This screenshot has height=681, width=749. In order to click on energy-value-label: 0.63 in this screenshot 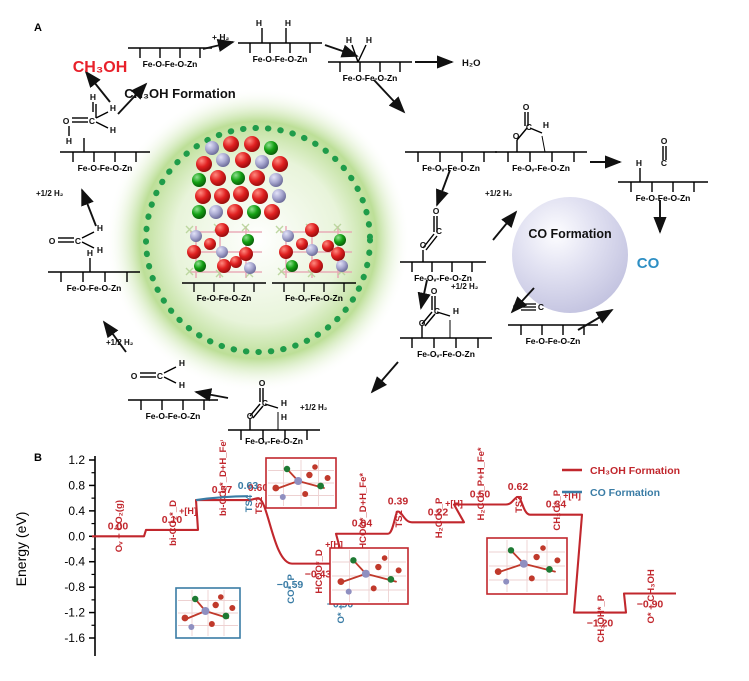, I will do `click(248, 486)`.